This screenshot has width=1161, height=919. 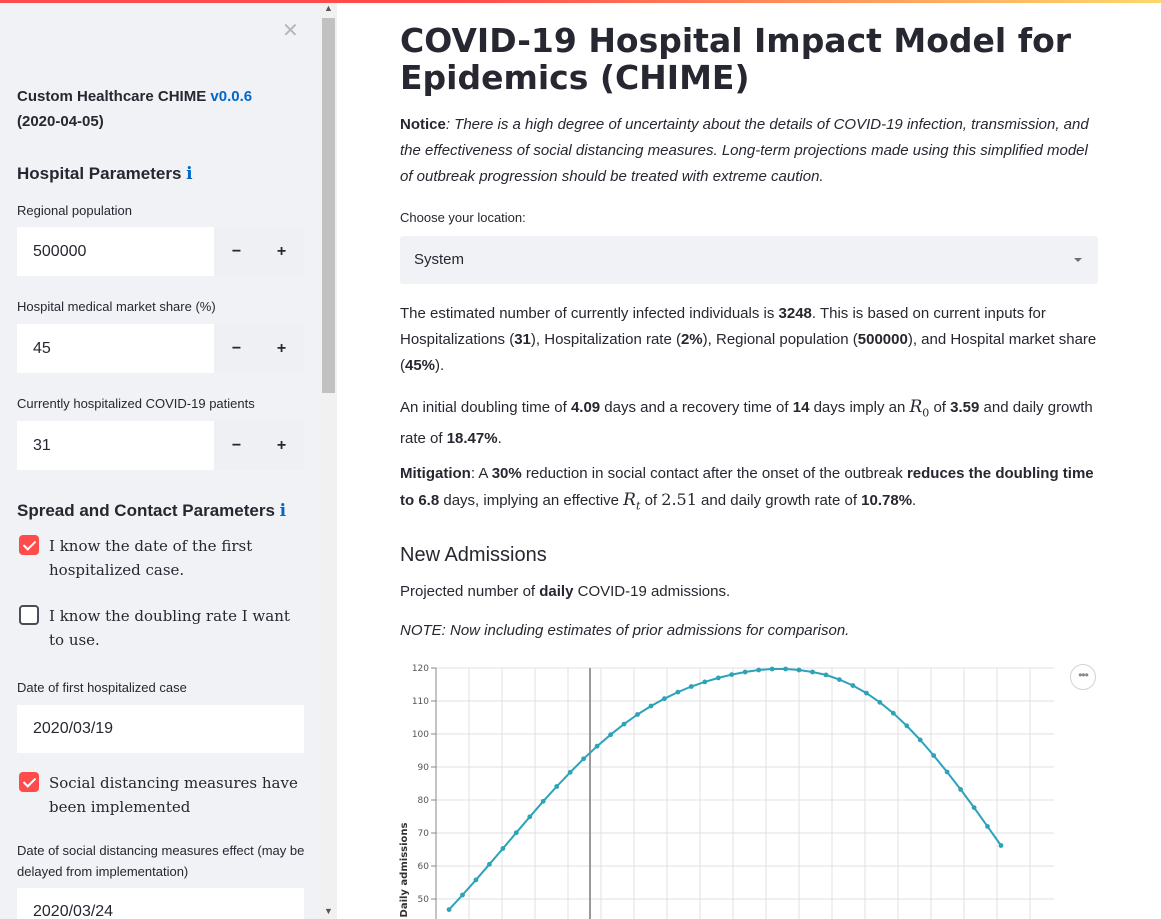 I want to click on market-share-value: 45, so click(x=42, y=348).